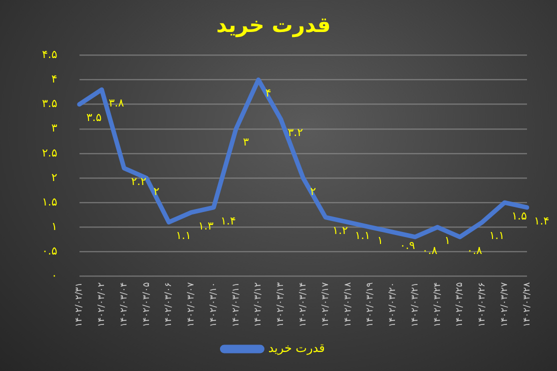  What do you see at coordinates (296, 348) in the screenshot?
I see `legend-label: قدرت خرید` at bounding box center [296, 348].